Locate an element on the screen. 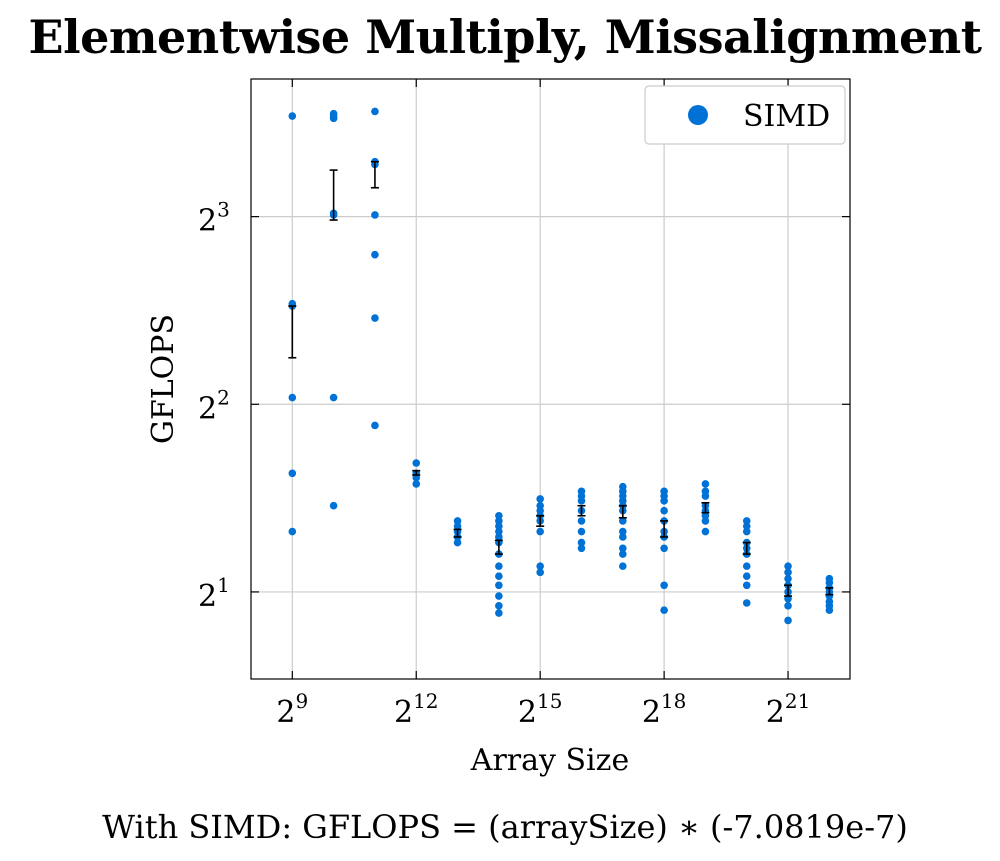 The width and height of the screenshot is (1000, 861). x-tick-label: 215 is located at coordinates (540, 709).